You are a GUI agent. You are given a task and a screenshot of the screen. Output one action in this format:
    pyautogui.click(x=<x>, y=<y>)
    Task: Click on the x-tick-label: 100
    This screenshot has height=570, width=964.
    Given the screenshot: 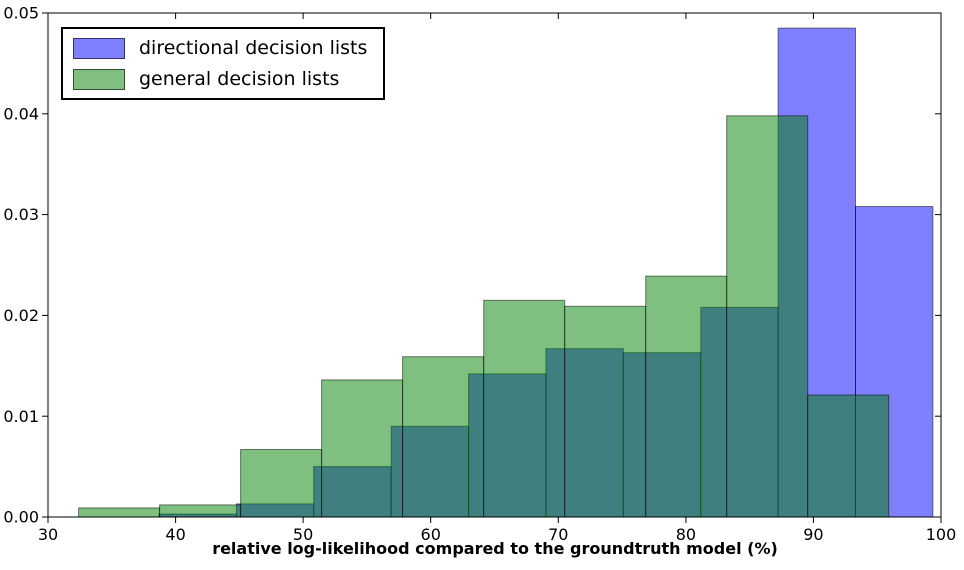 What is the action you would take?
    pyautogui.click(x=941, y=534)
    